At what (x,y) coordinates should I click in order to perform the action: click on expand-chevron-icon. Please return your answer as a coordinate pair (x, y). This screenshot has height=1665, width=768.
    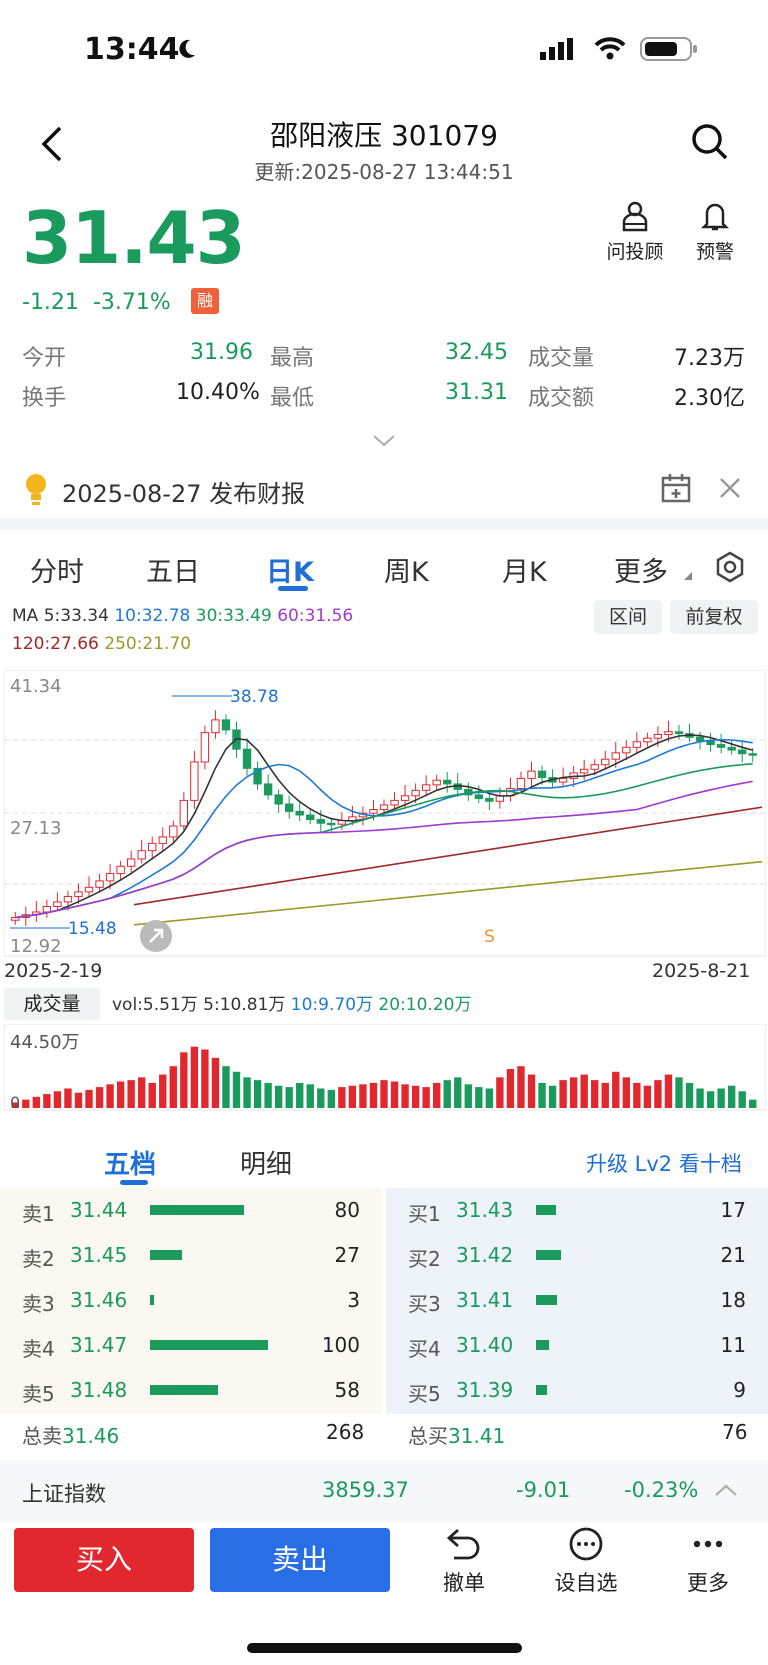
    Looking at the image, I should click on (384, 441).